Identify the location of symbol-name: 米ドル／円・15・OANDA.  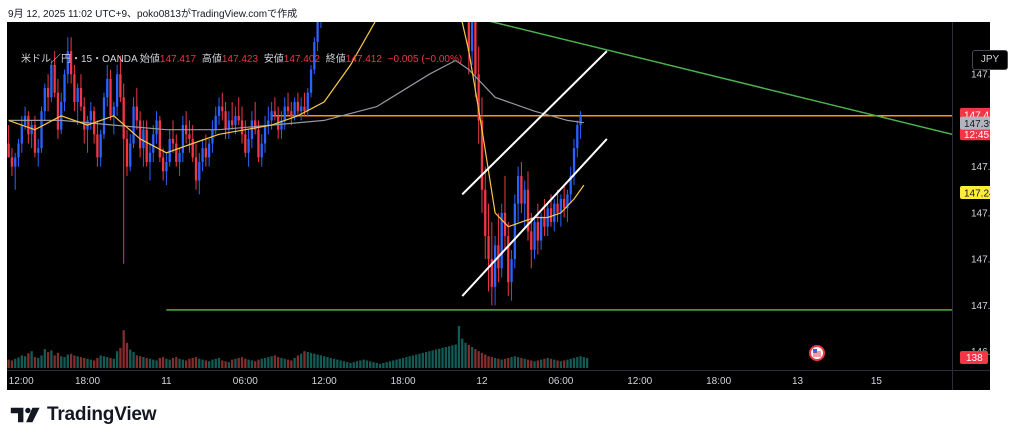
(79, 59).